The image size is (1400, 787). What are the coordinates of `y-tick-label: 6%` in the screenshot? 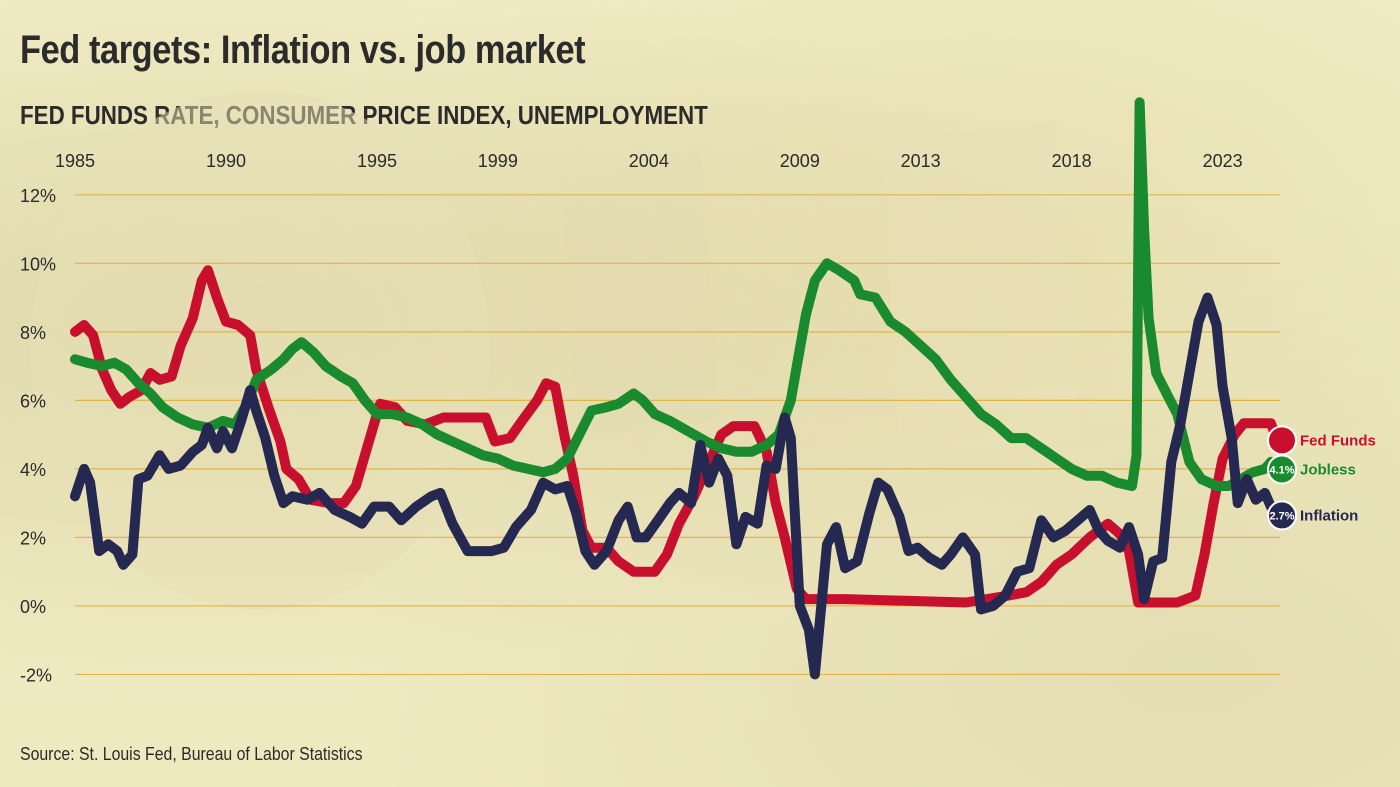 It's located at (33, 401).